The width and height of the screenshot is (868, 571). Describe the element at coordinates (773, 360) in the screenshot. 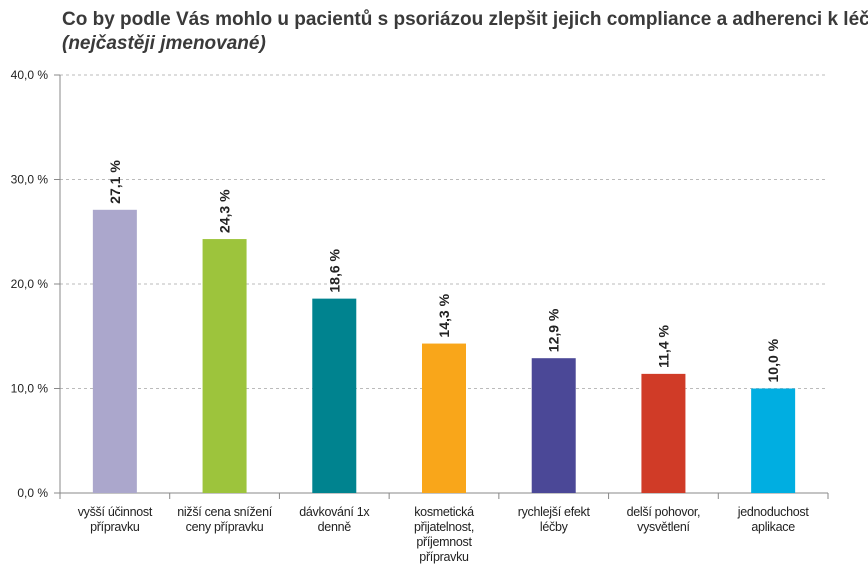

I see `value-label: 10,0 %` at that location.